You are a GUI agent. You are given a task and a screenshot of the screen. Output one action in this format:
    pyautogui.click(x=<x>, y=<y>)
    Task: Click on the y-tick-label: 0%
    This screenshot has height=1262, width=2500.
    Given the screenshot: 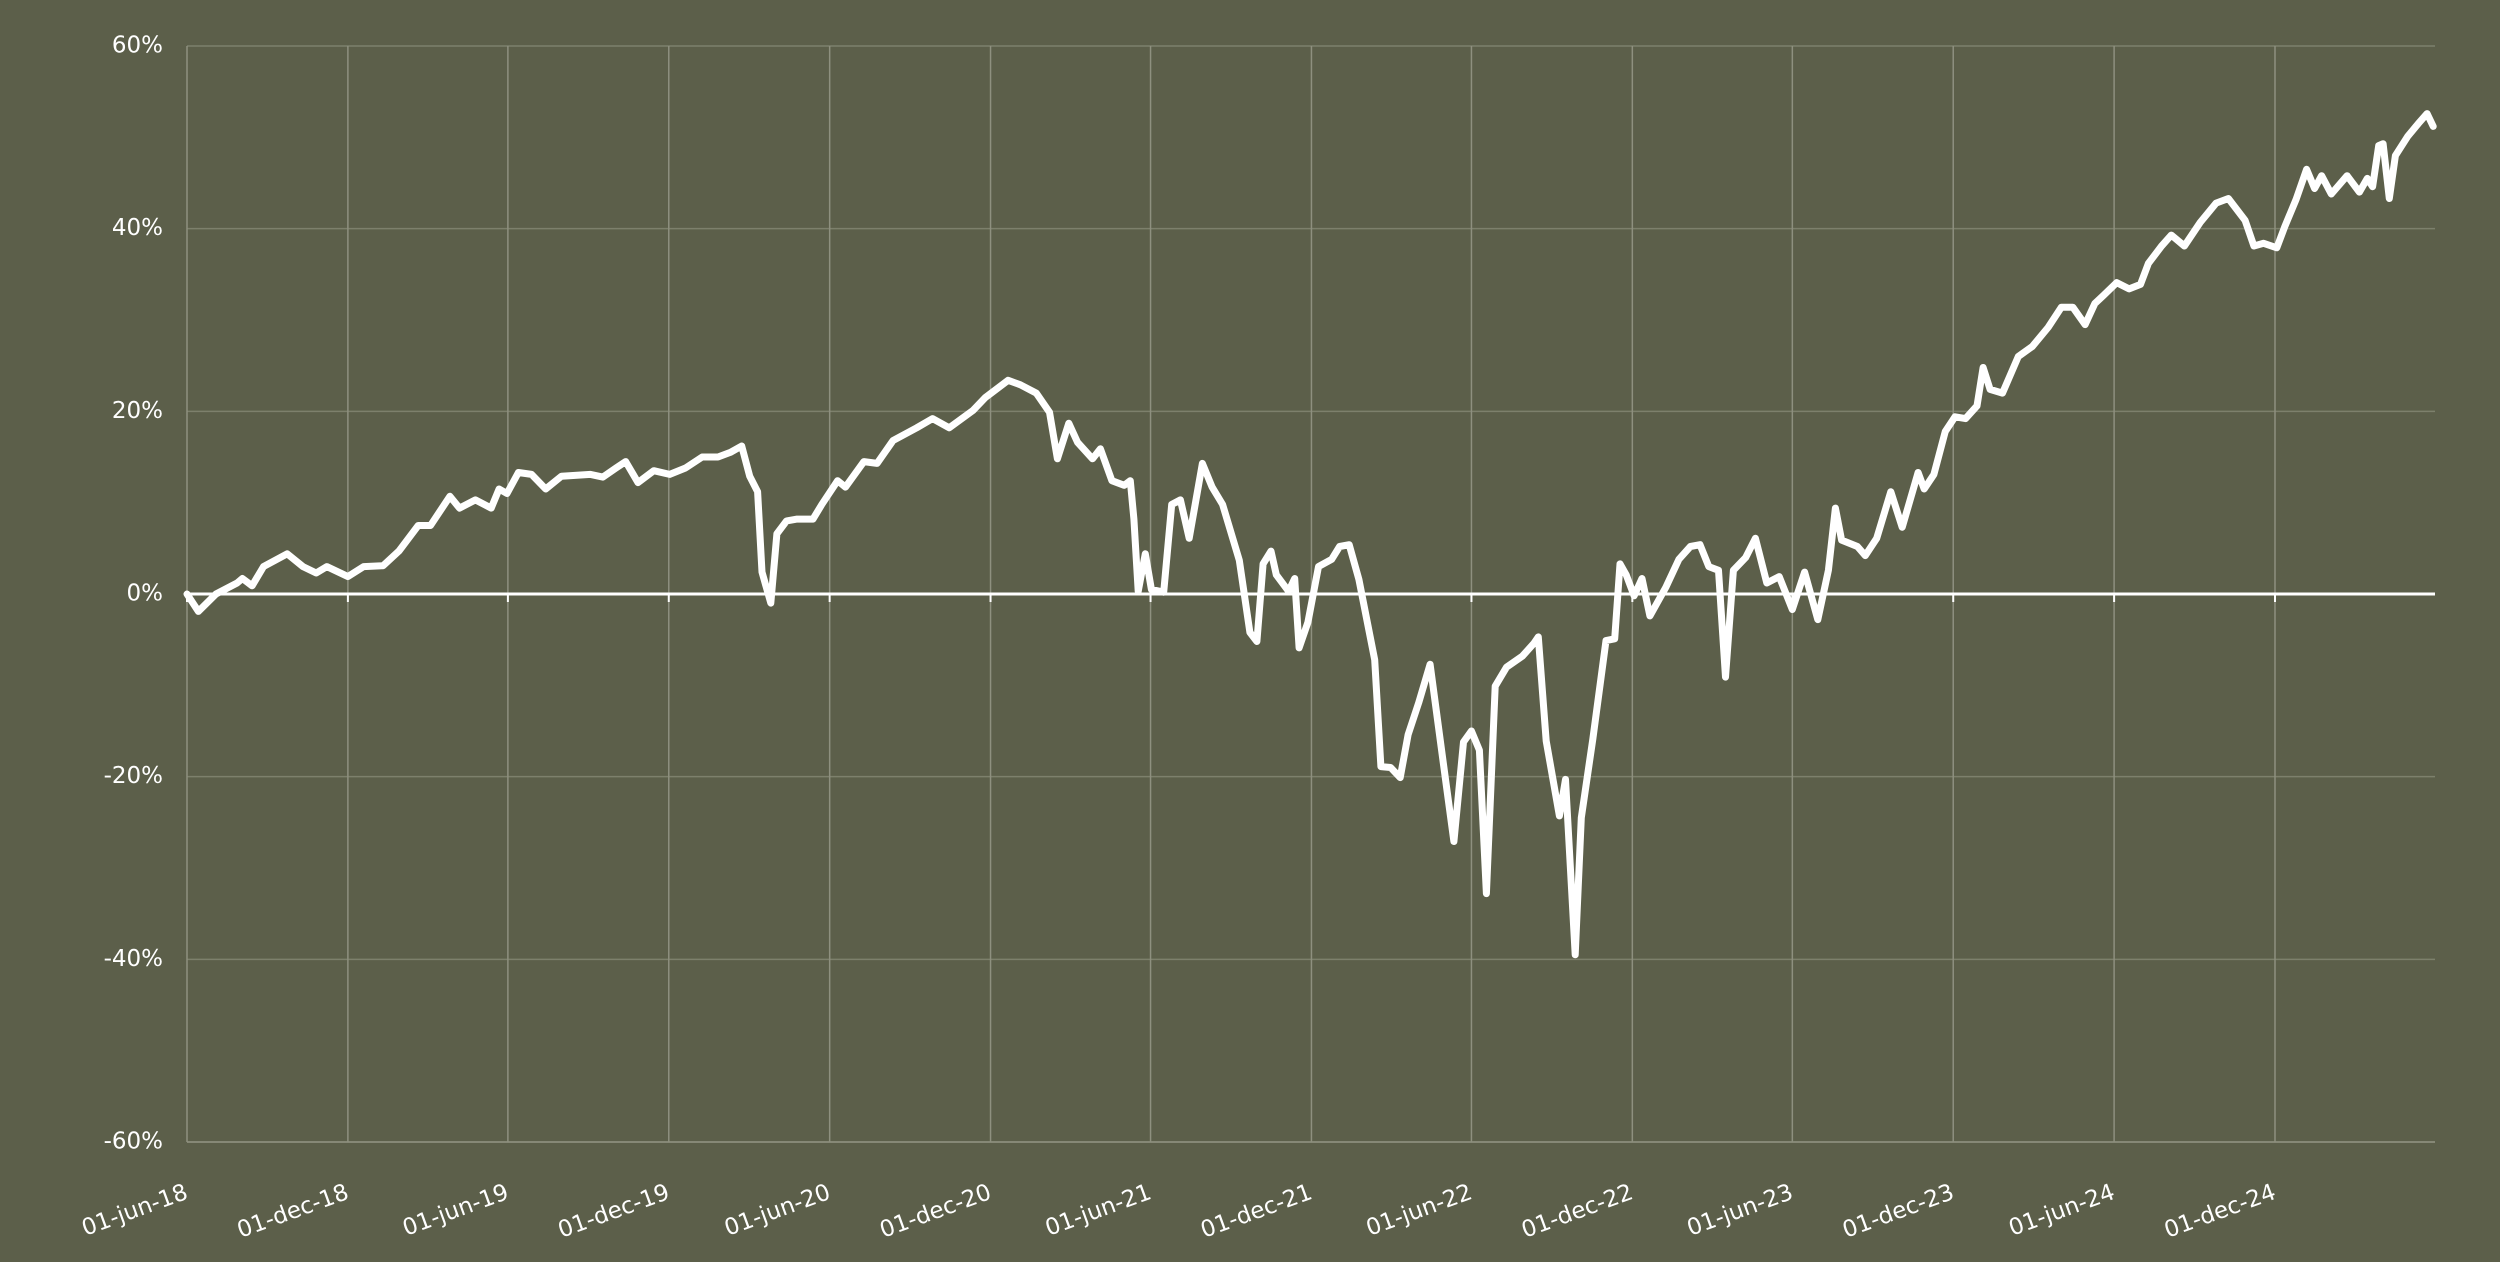 What is the action you would take?
    pyautogui.click(x=145, y=594)
    